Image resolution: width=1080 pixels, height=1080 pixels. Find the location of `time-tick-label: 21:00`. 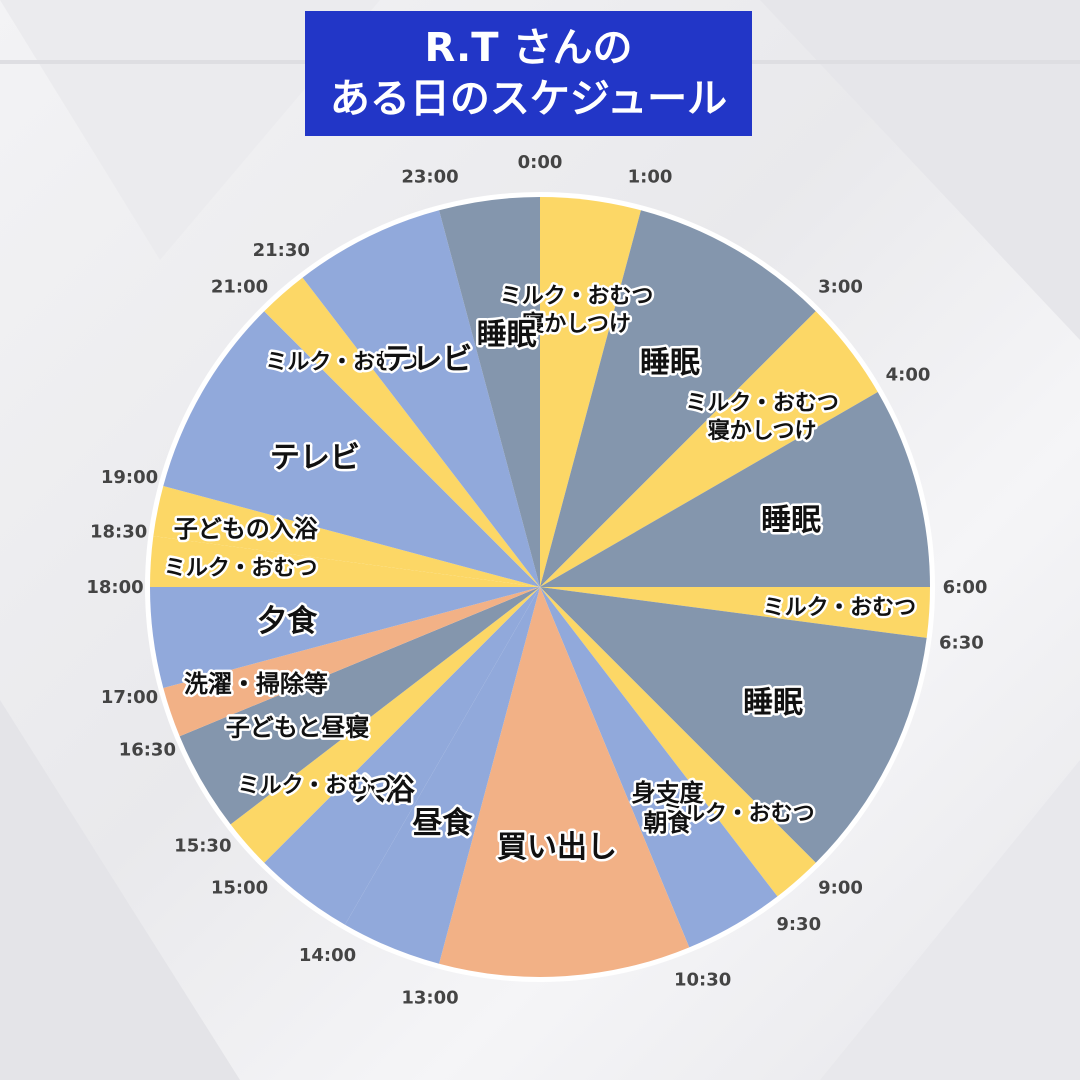

time-tick-label: 21:00 is located at coordinates (239, 286).